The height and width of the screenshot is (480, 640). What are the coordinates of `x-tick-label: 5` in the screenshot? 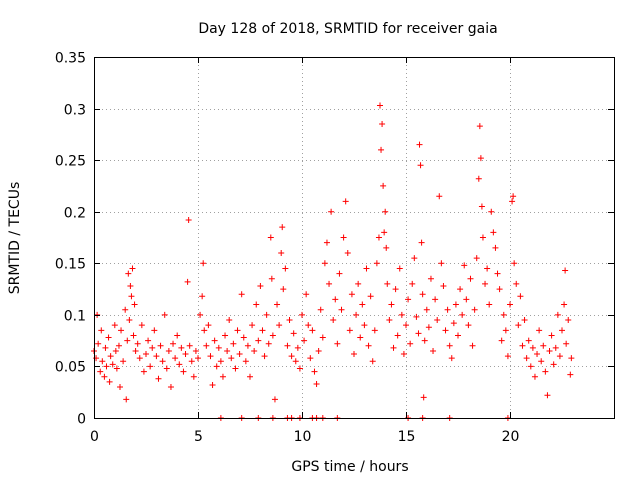 It's located at (198, 437).